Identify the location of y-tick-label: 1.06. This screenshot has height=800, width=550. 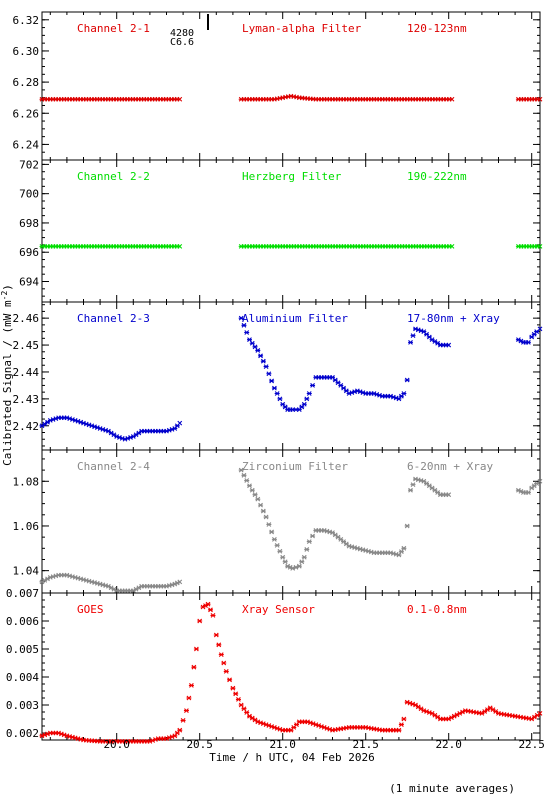
(26, 526).